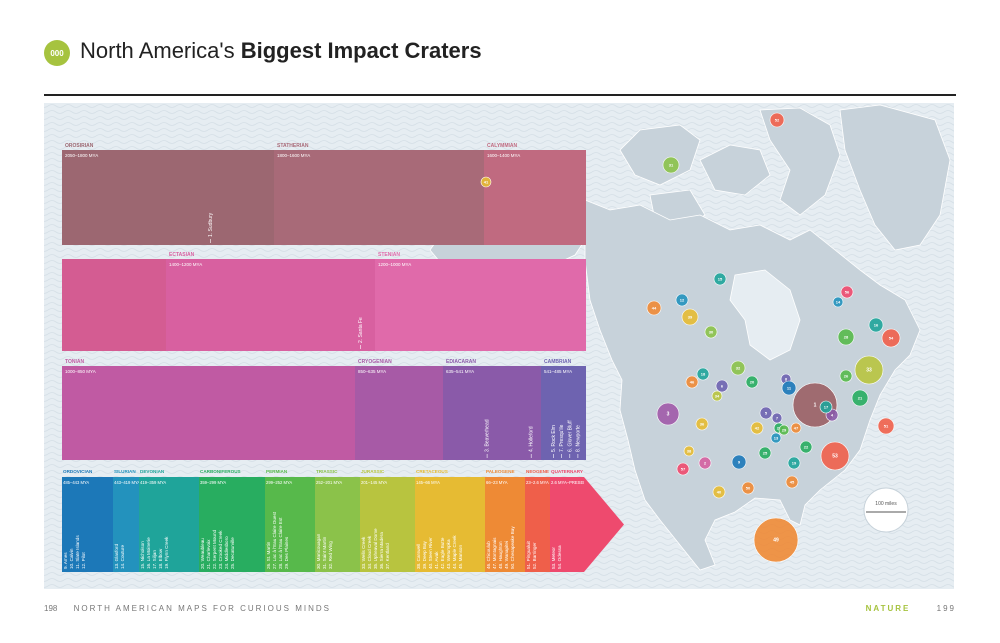  I want to click on crater-label: 22. Serpent Mound, so click(214, 549).